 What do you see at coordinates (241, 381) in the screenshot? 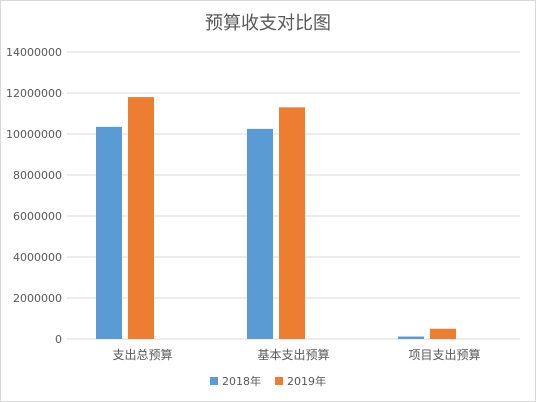
I see `legend-label-2018: 2018年` at bounding box center [241, 381].